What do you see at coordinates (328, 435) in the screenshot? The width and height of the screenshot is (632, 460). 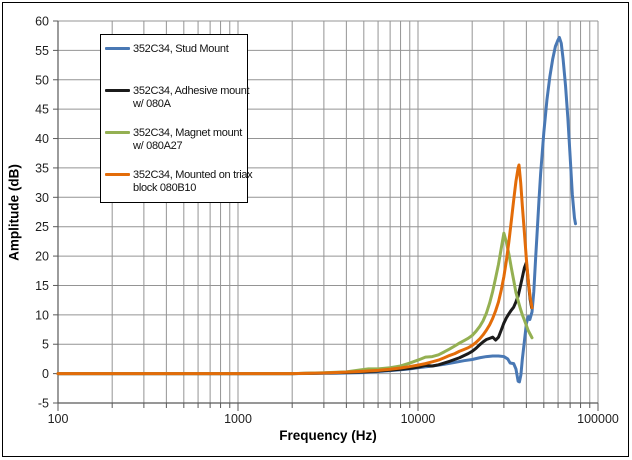 I see `x-axis-title: Frequency (Hz)` at bounding box center [328, 435].